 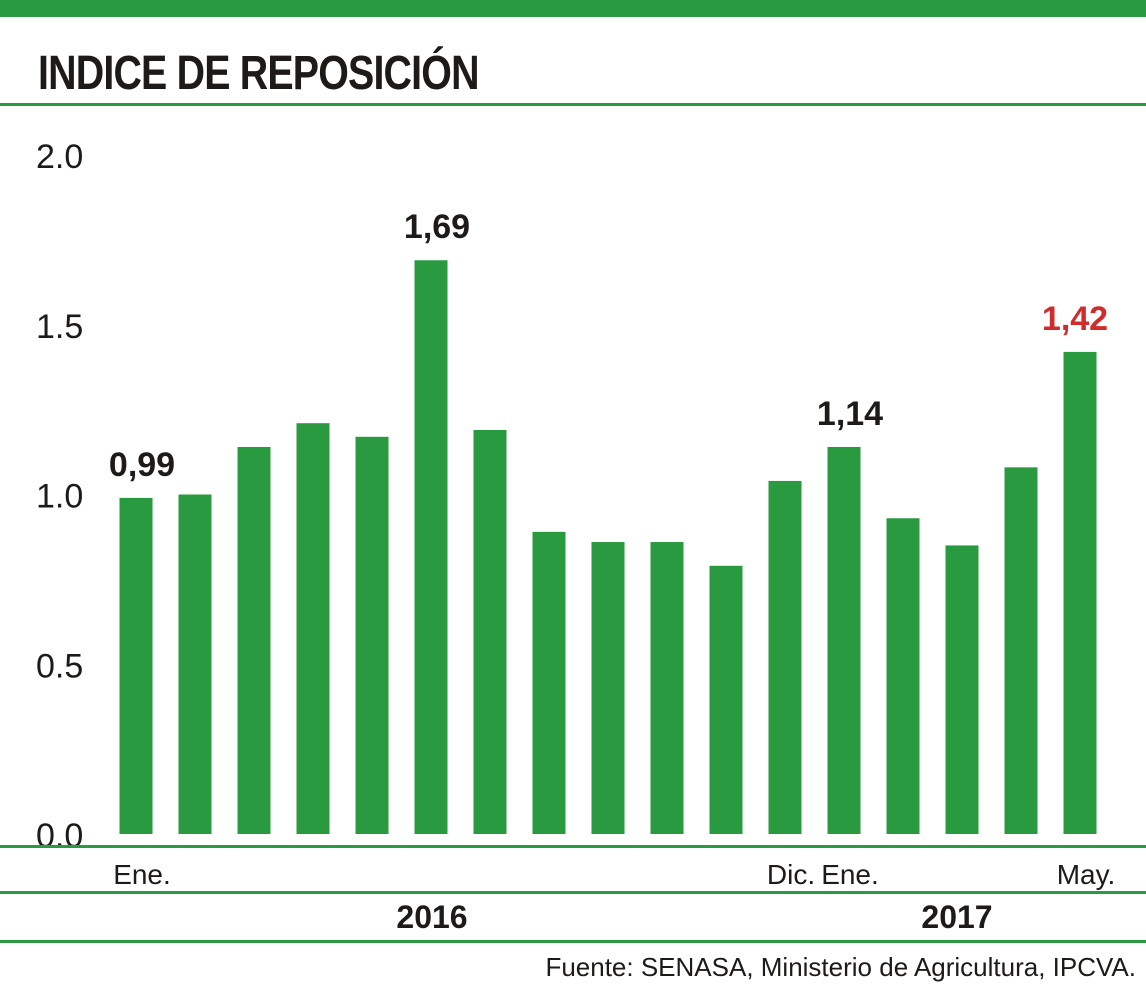 What do you see at coordinates (59, 666) in the screenshot?
I see `y-tick-label: 0.5` at bounding box center [59, 666].